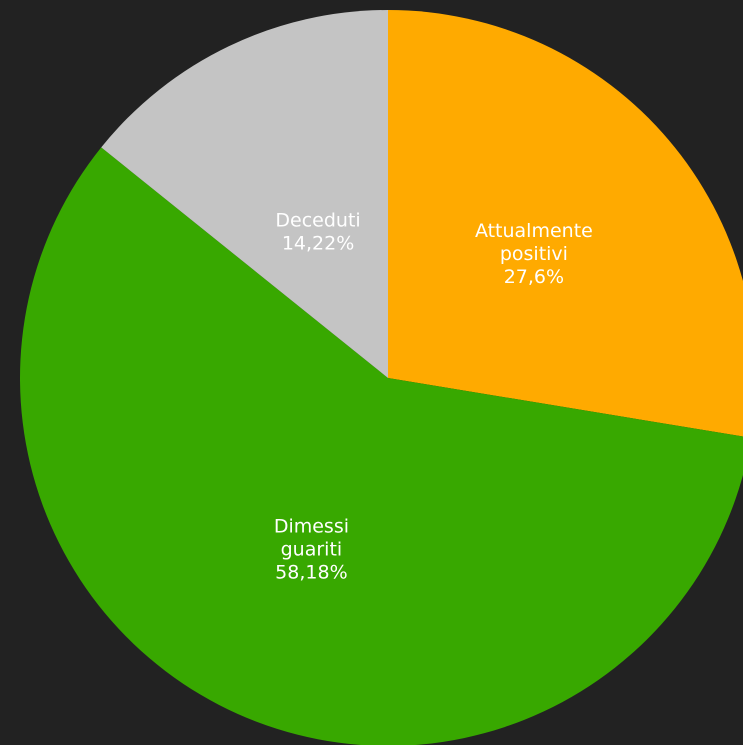 The width and height of the screenshot is (743, 745). What do you see at coordinates (318, 243) in the screenshot?
I see `pie-slice-value-label: 14,22%` at bounding box center [318, 243].